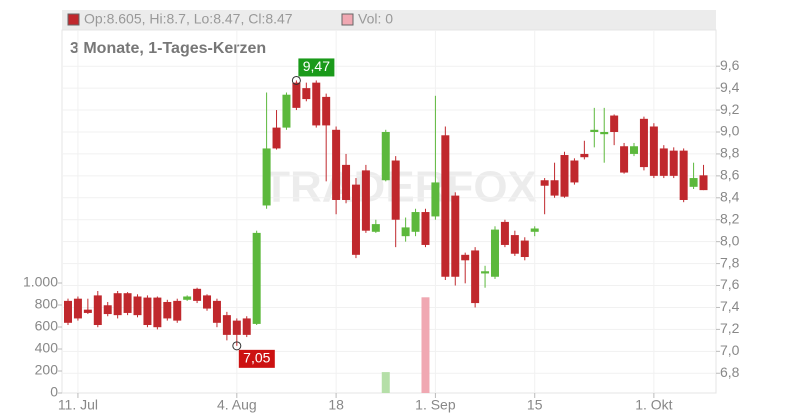 This screenshot has width=800, height=420. Describe the element at coordinates (47, 370) in the screenshot. I see `y2-tick-label: 200` at that location.